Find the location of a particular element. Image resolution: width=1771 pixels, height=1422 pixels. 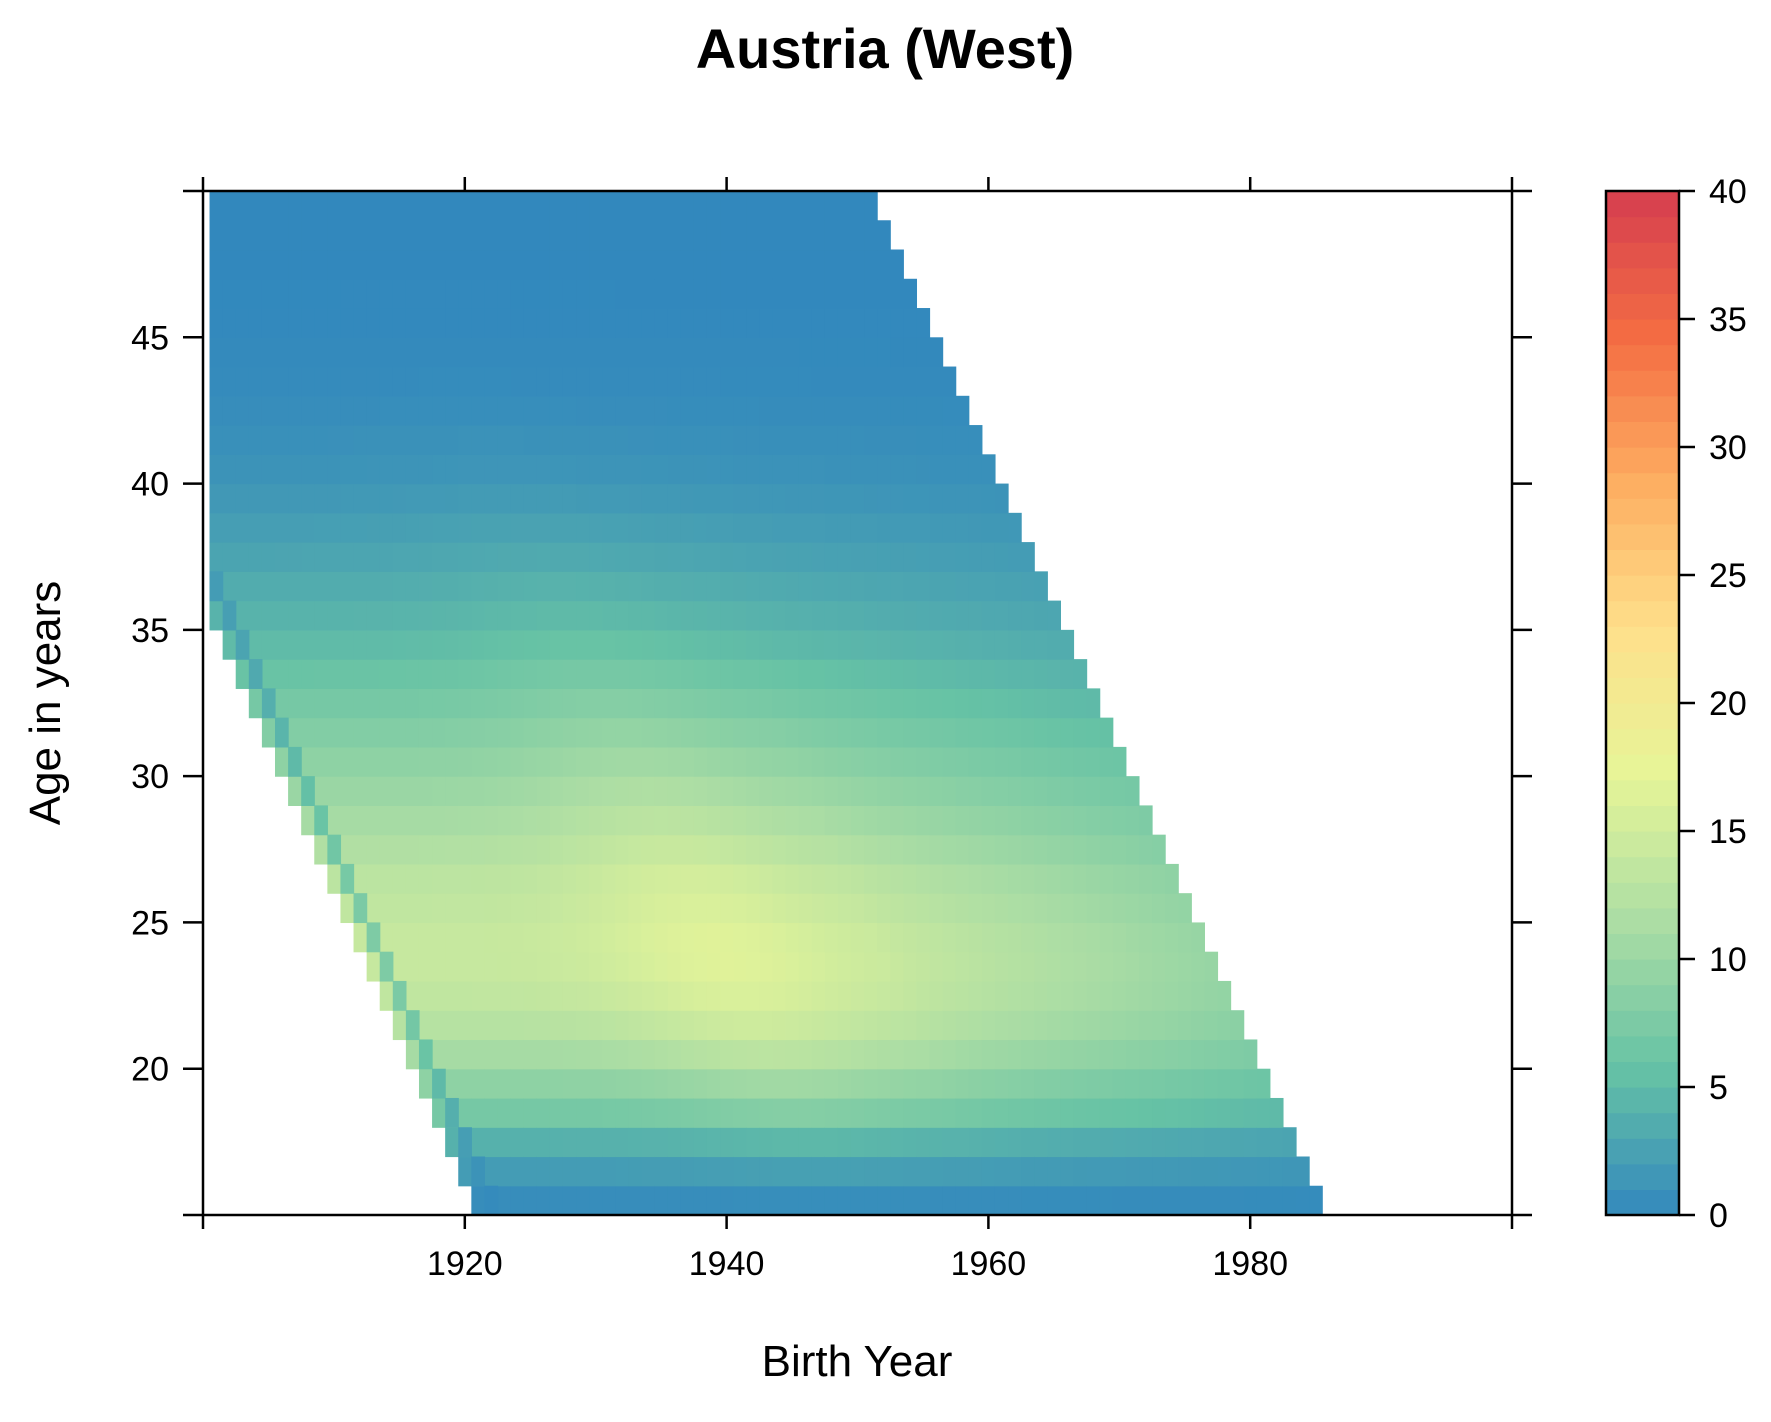

colorbar-swatch is located at coordinates (1642, 767).